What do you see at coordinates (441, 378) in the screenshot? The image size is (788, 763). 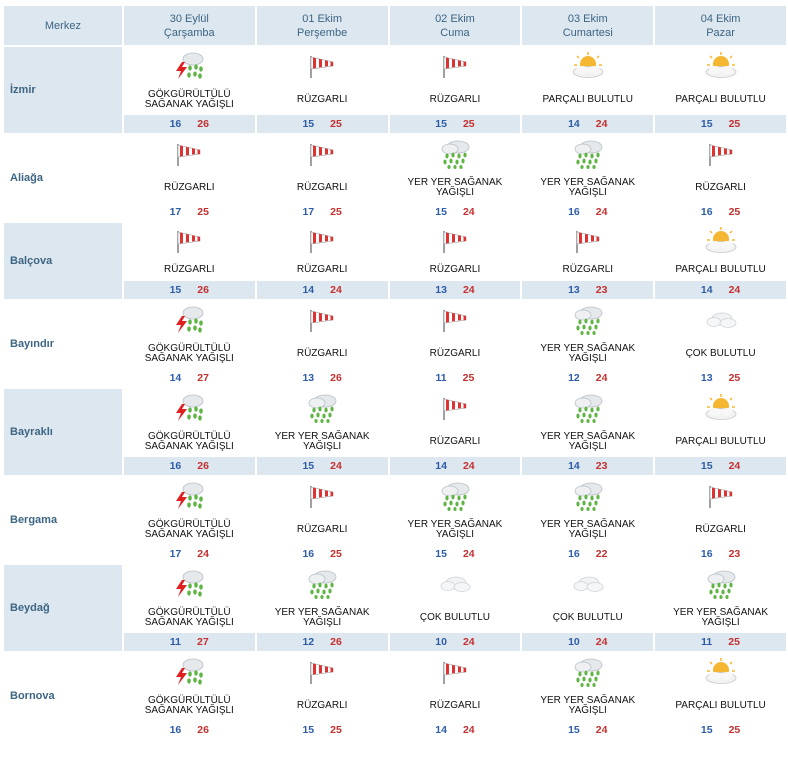 I see `min-temperature: 11` at bounding box center [441, 378].